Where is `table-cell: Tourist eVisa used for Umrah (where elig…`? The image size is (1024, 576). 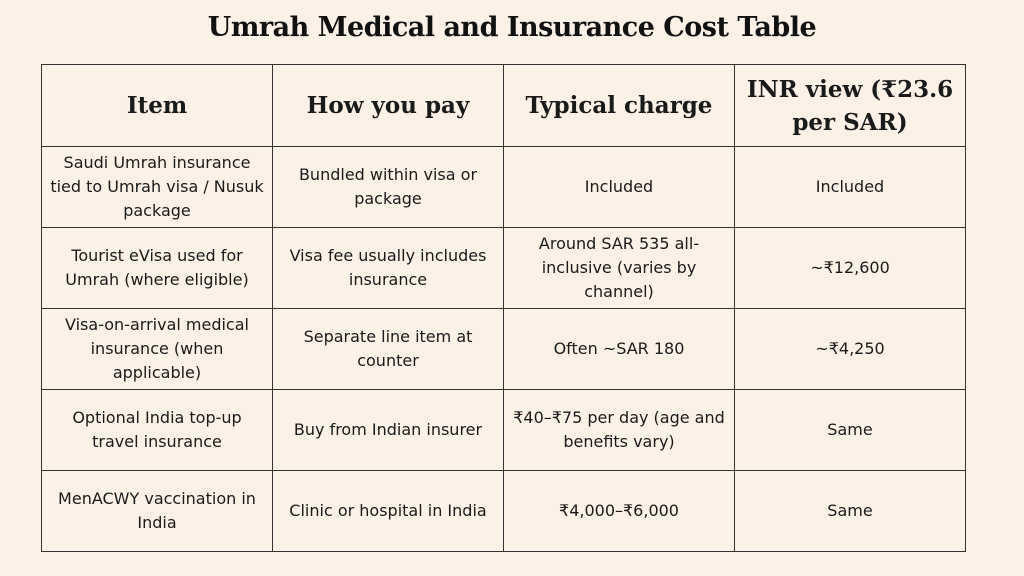 table-cell: Tourist eVisa used for Umrah (where elig… is located at coordinates (157, 268).